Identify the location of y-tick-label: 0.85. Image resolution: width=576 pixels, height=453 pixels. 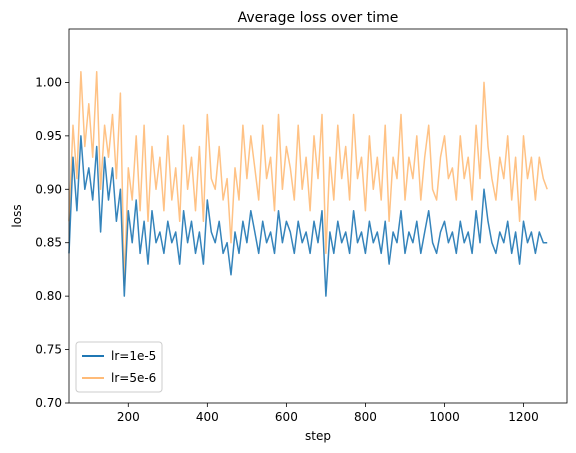
(48, 243).